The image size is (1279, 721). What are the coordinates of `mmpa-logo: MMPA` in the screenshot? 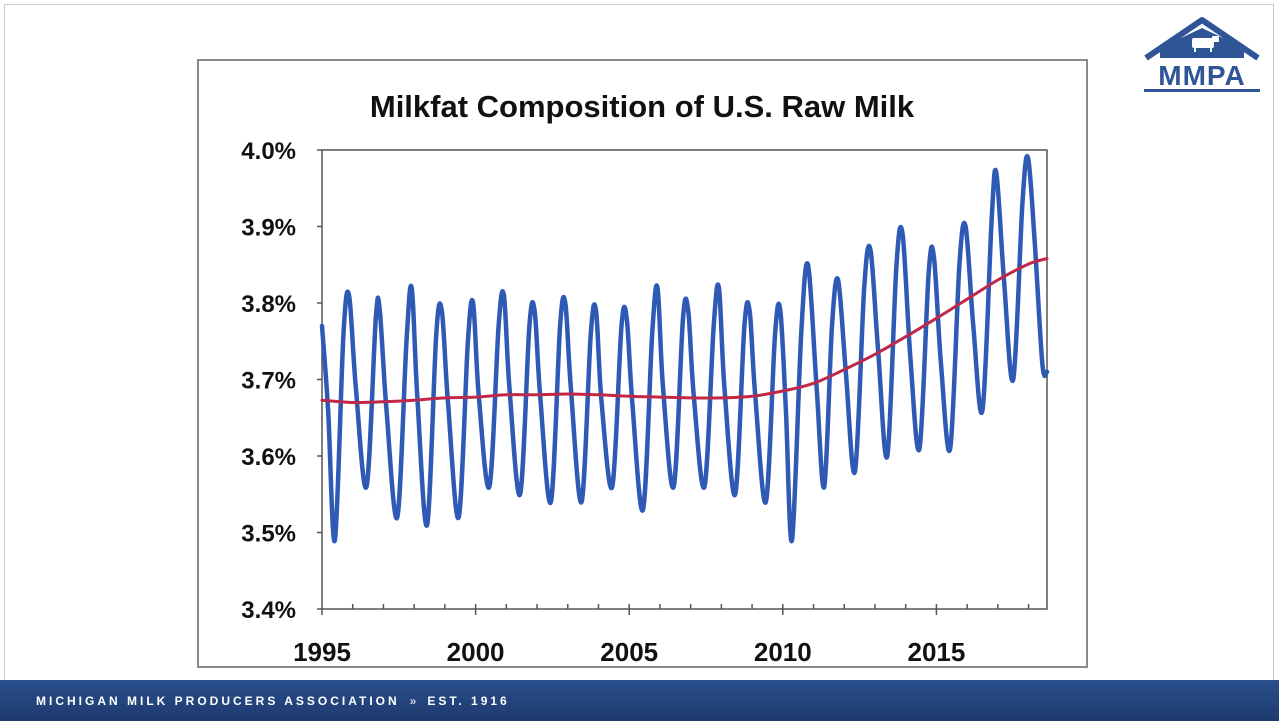 It's located at (1202, 54).